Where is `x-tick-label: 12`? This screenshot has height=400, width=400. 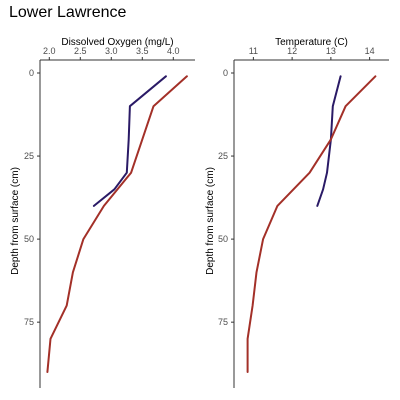
x-tick-label: 12 is located at coordinates (292, 51).